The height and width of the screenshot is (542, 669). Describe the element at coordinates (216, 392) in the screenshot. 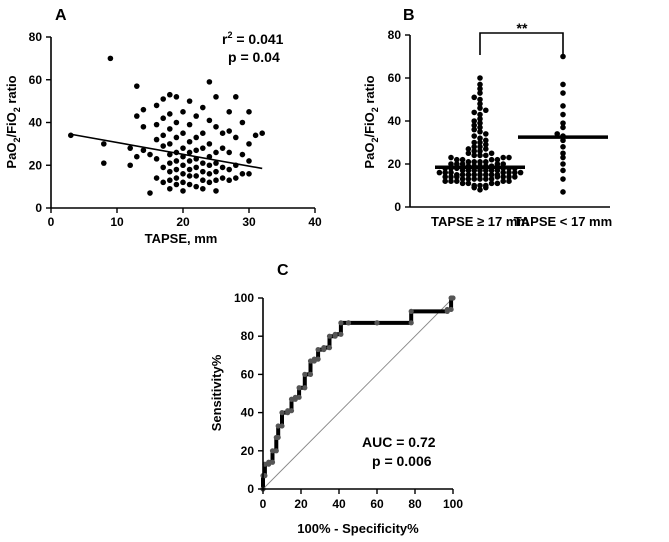

I see `panel-c-y-title: Sensitivity%` at that location.